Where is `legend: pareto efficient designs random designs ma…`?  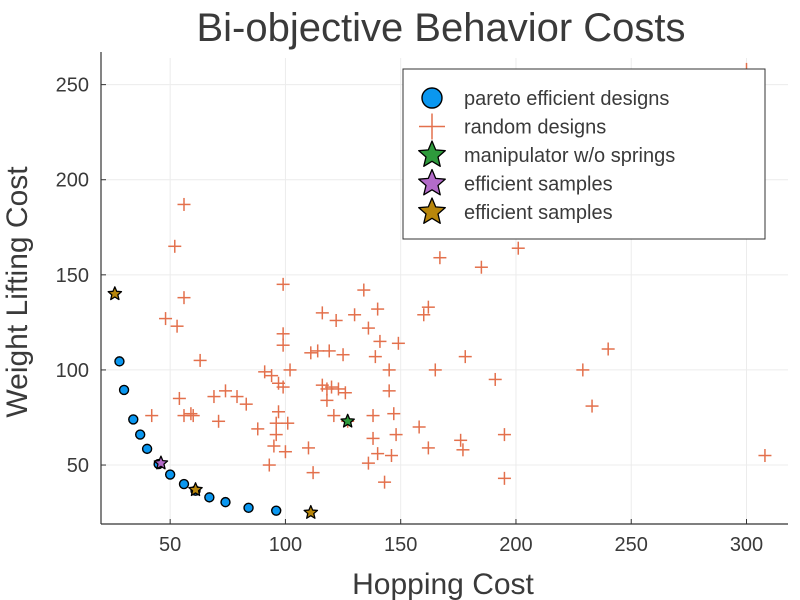 legend: pareto efficient designs random designs ma… is located at coordinates (584, 154).